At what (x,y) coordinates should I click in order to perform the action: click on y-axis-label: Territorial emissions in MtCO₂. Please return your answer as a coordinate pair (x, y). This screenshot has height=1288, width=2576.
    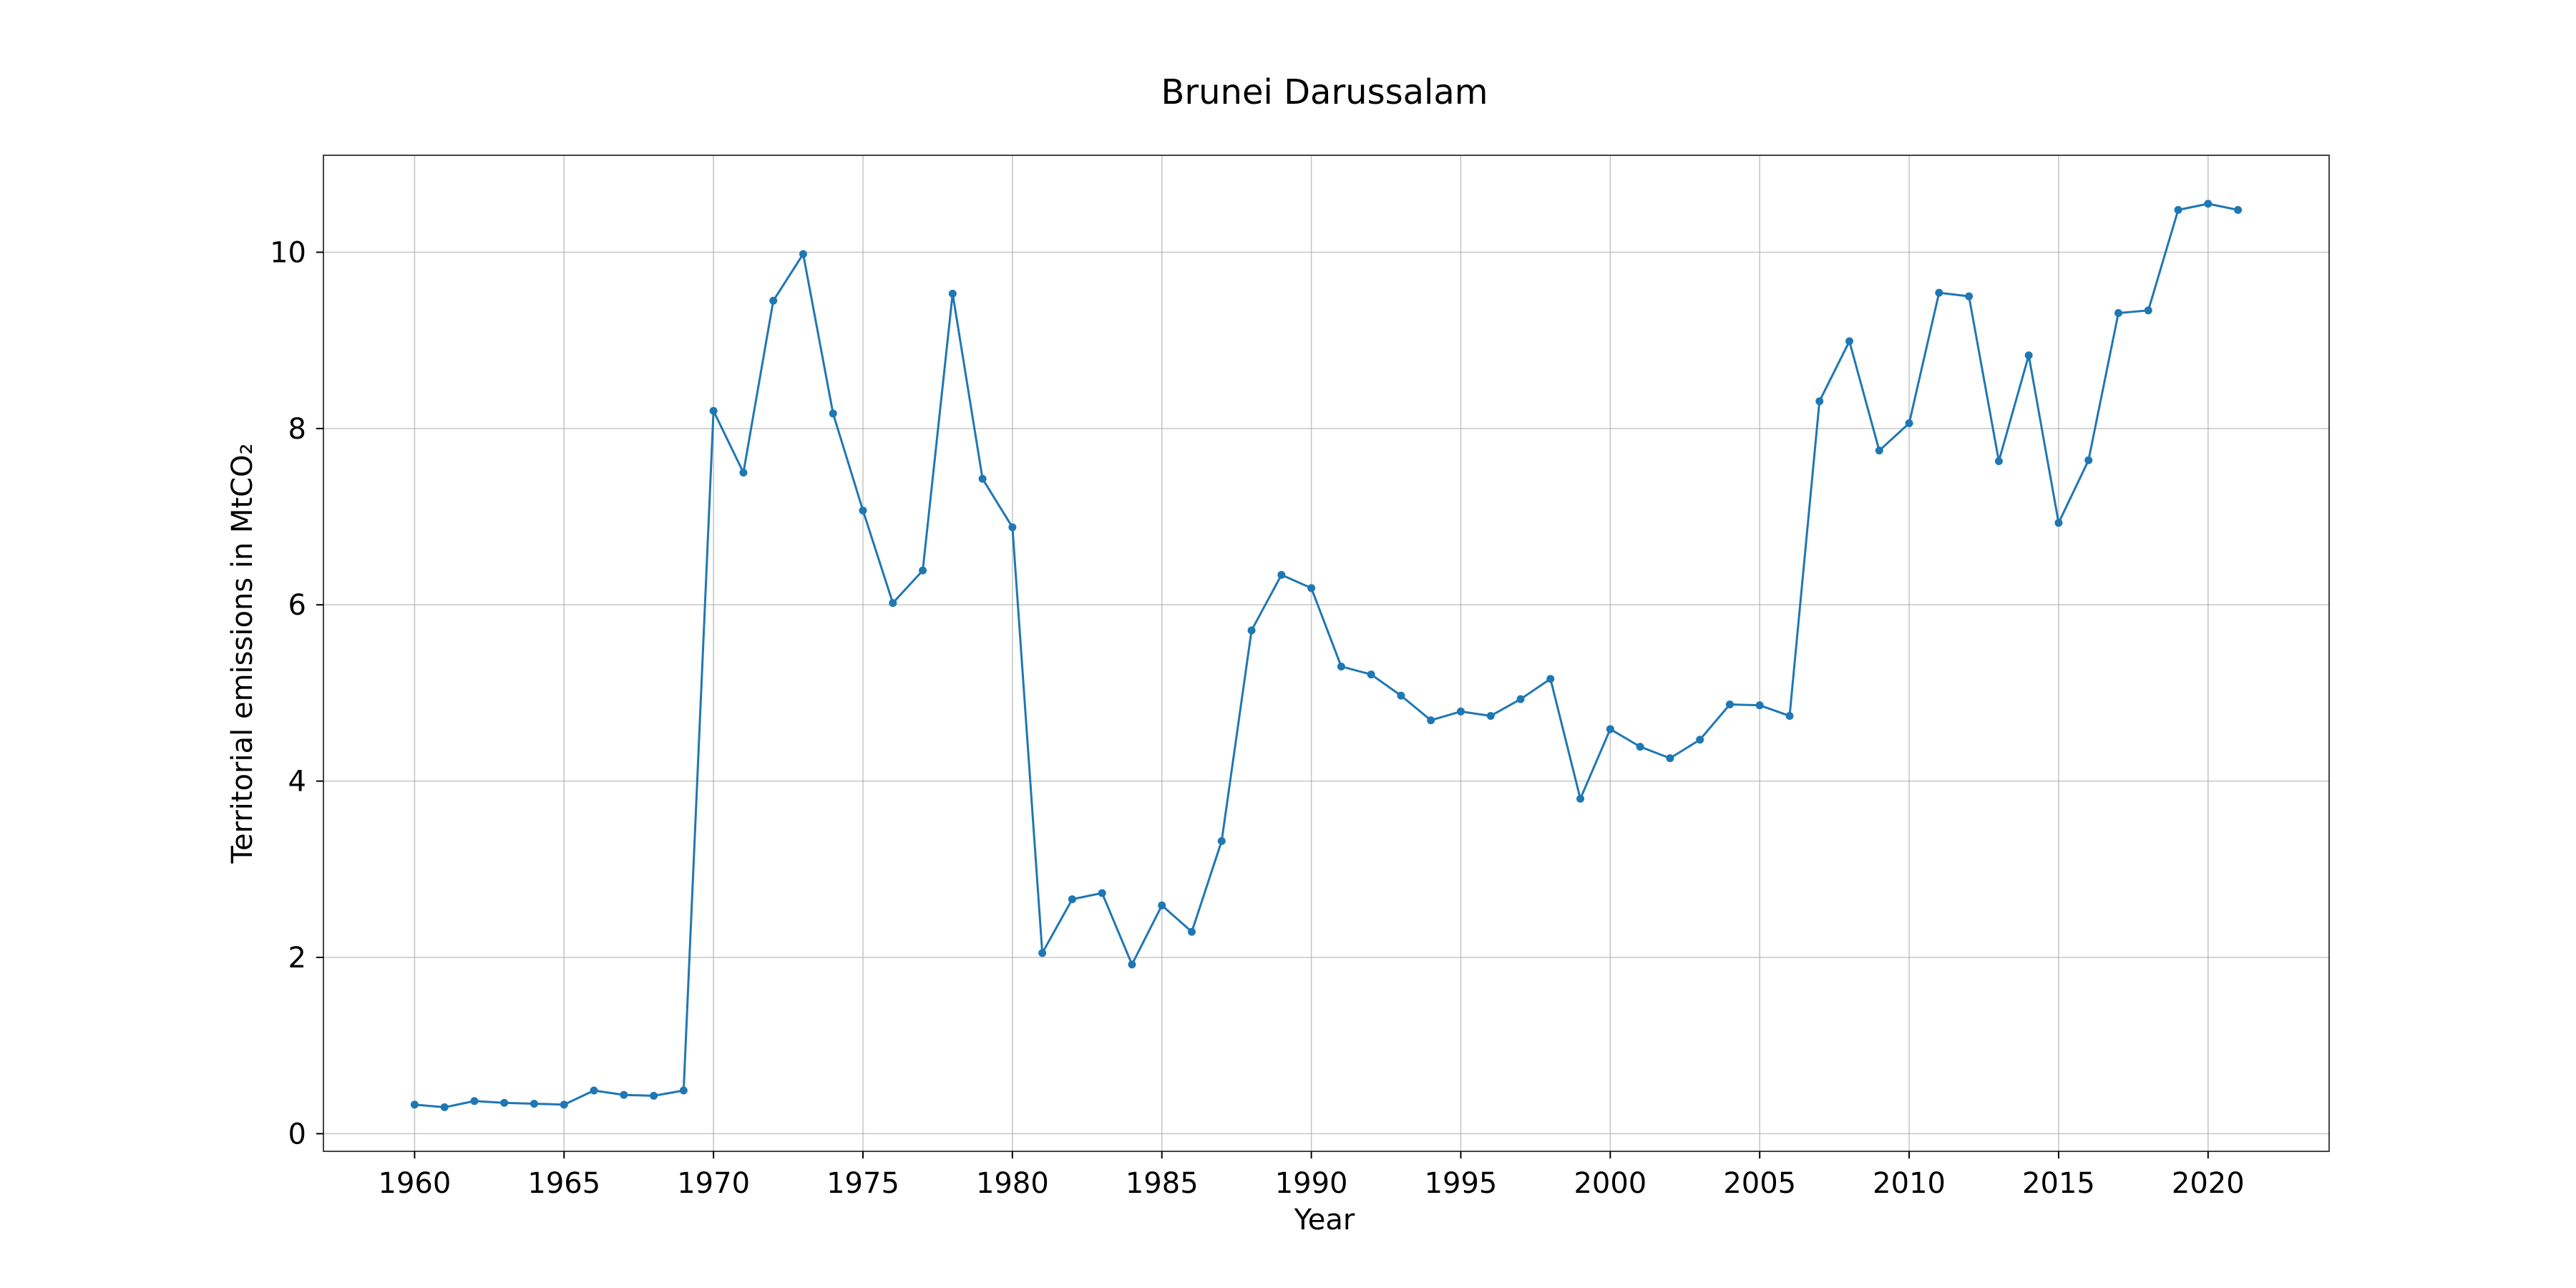
    Looking at the image, I should click on (242, 653).